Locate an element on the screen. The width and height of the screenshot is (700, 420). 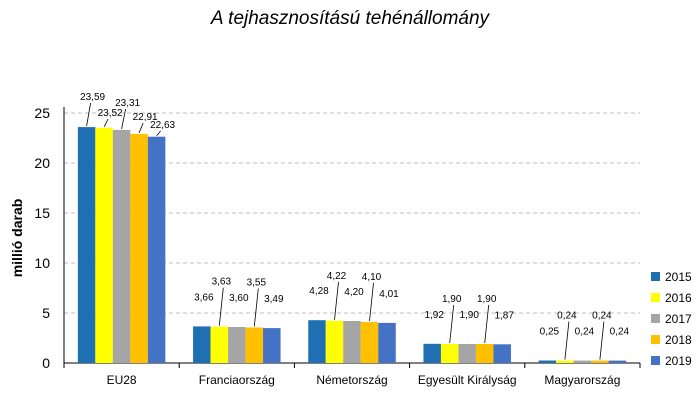
data-label: 3,66 is located at coordinates (204, 297).